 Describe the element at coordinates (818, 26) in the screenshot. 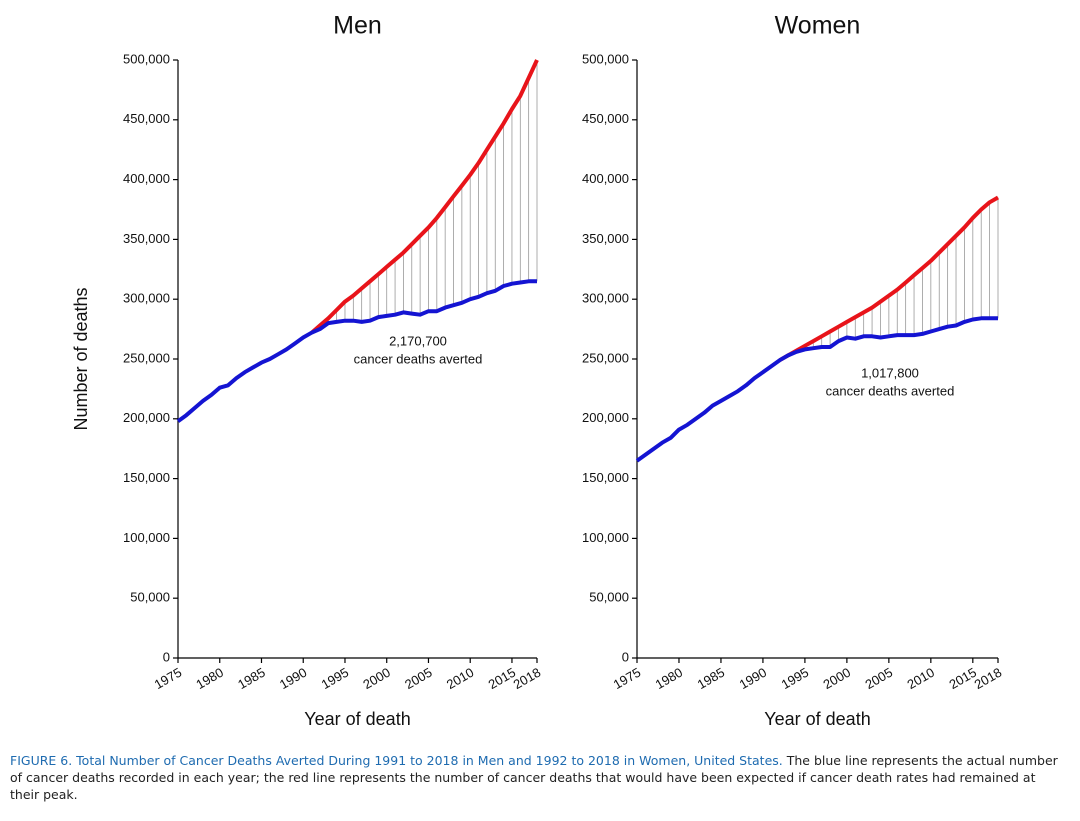

I see `chart-title: Women` at that location.